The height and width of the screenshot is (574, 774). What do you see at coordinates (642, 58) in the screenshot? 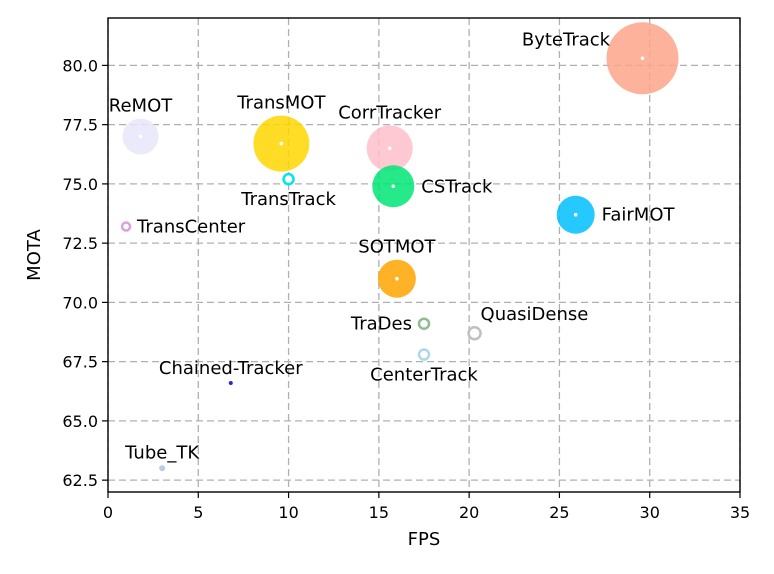
I see `point-center-bytetrack` at bounding box center [642, 58].